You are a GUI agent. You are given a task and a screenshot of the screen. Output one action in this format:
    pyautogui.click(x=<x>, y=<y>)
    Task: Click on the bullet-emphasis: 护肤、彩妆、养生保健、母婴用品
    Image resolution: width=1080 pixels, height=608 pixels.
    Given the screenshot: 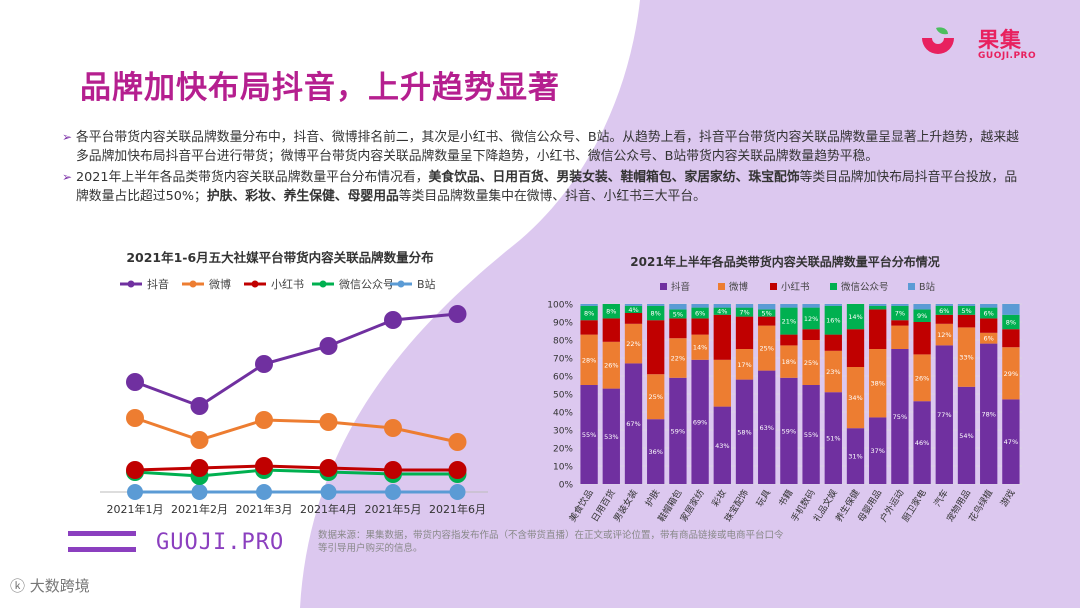 What is the action you would take?
    pyautogui.click(x=302, y=196)
    